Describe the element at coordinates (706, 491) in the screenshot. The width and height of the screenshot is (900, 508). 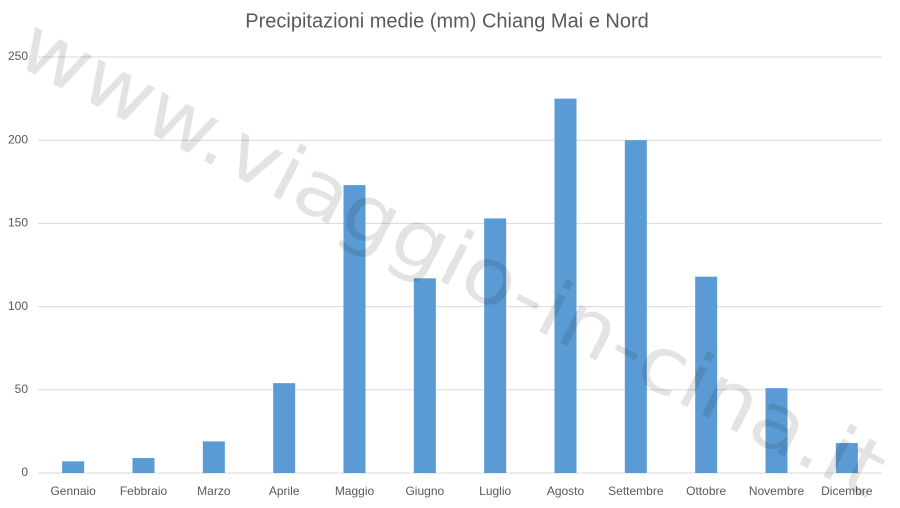
I see `x-tick-label: Ottobre` at that location.